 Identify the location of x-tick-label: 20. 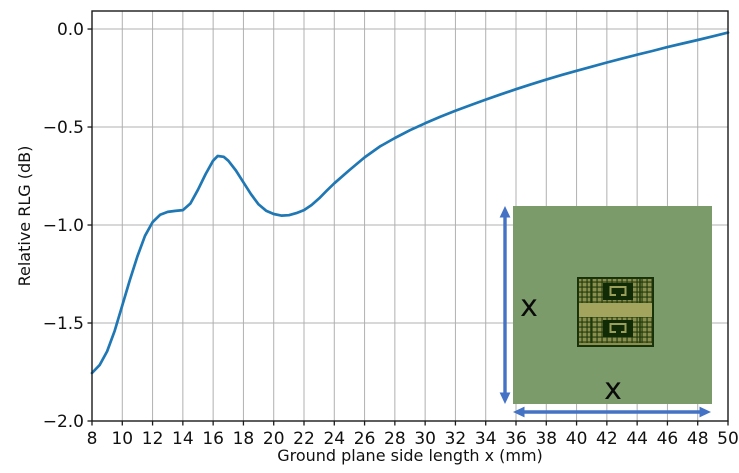
(274, 439).